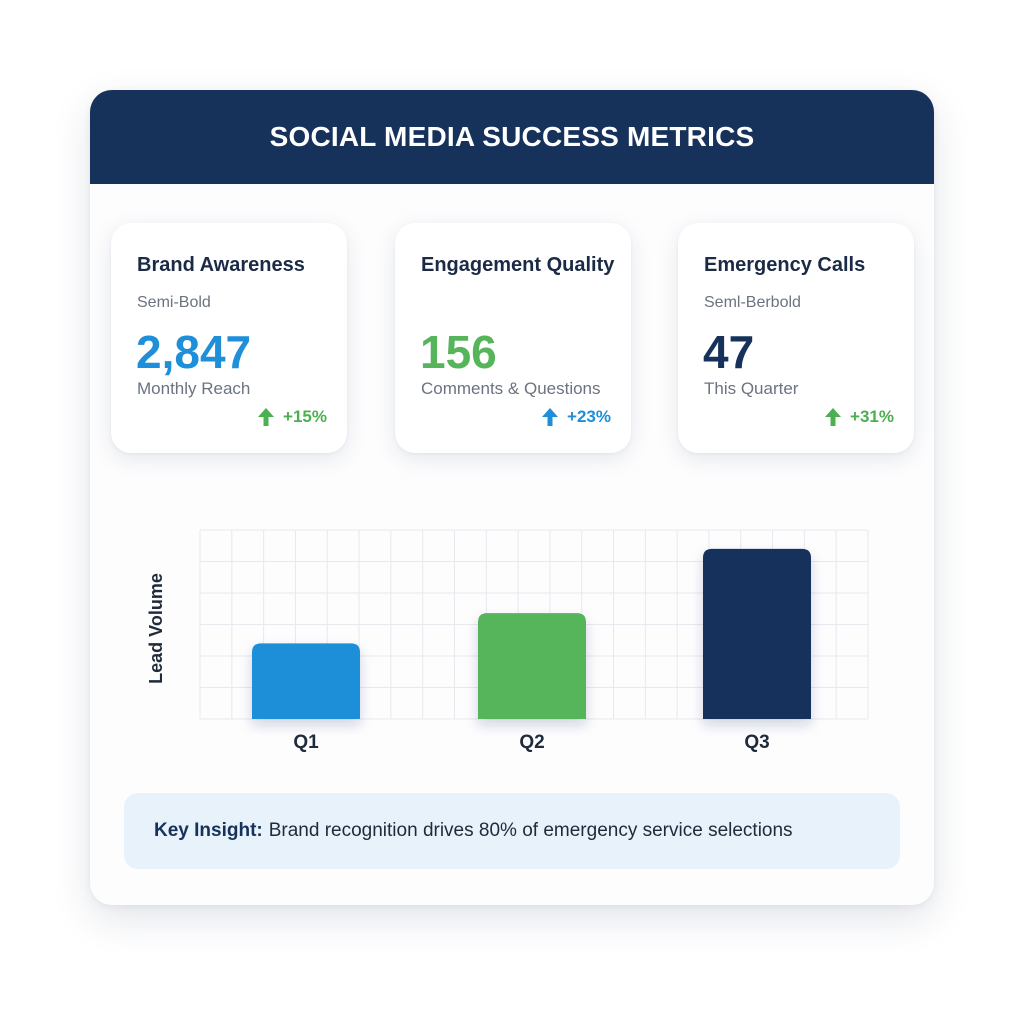 The width and height of the screenshot is (1024, 1024). I want to click on card-change-text: +15%, so click(305, 416).